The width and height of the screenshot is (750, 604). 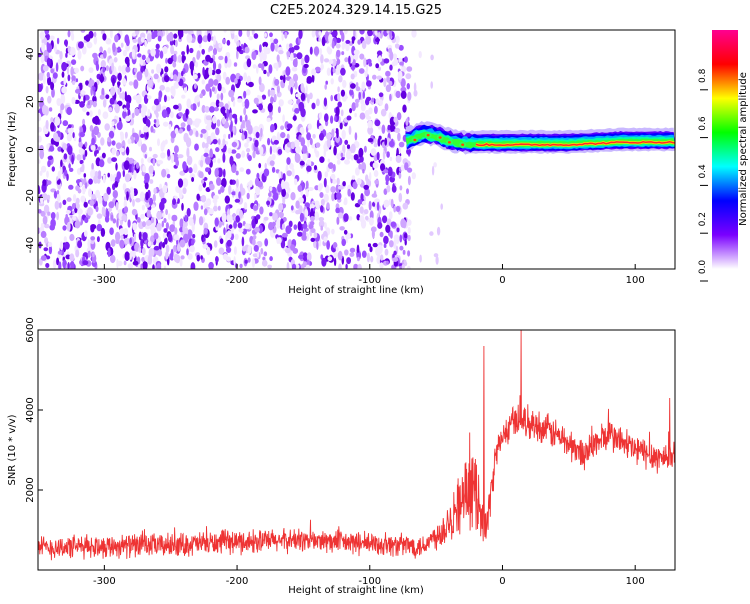 I want to click on signal-core-red, so click(x=575, y=144).